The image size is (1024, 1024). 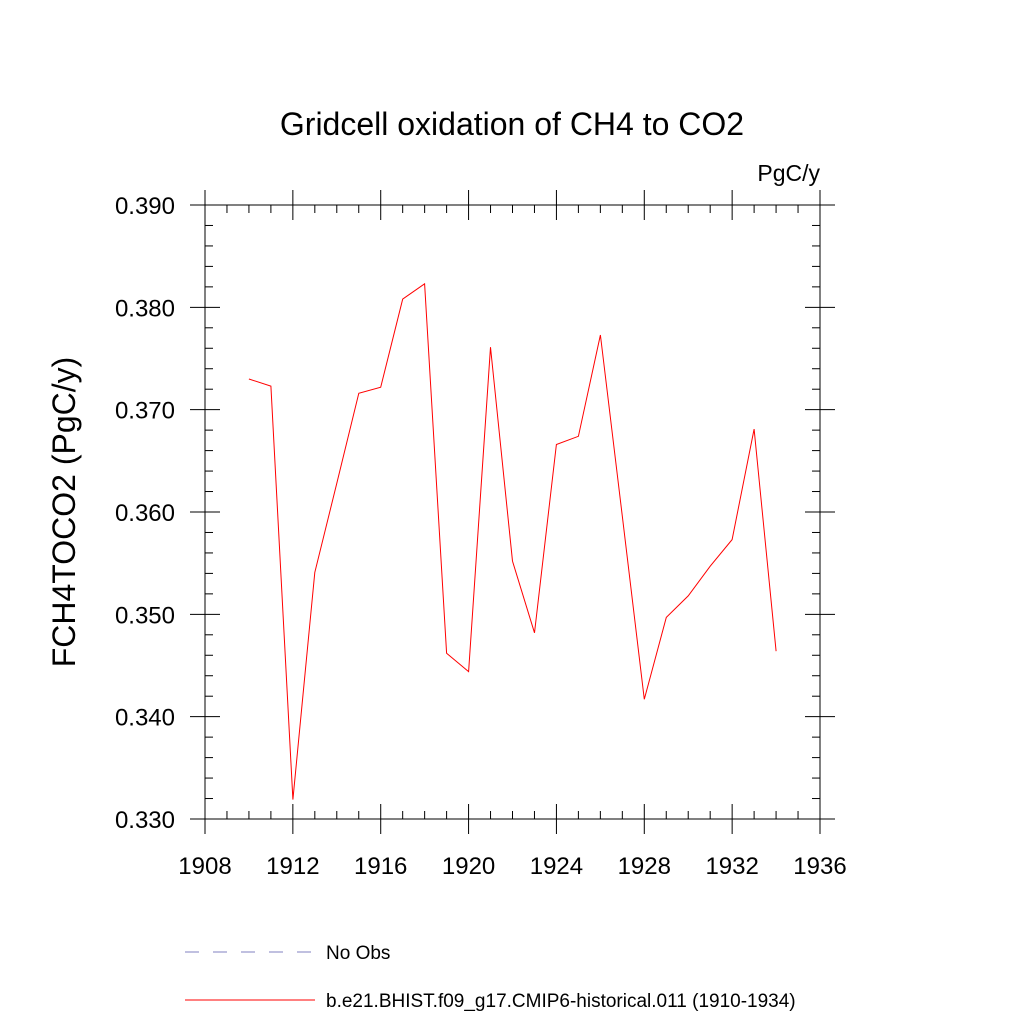 What do you see at coordinates (468, 866) in the screenshot?
I see `x-tick-label: 1920` at bounding box center [468, 866].